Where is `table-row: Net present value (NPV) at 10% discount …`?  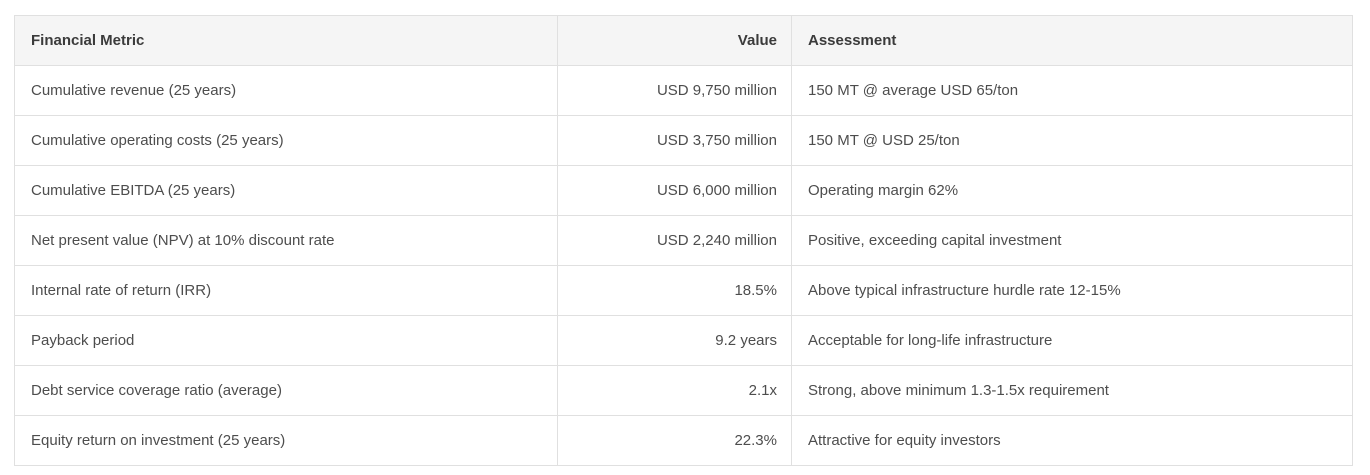
table-row: Net present value (NPV) at 10% discount … is located at coordinates (683, 240).